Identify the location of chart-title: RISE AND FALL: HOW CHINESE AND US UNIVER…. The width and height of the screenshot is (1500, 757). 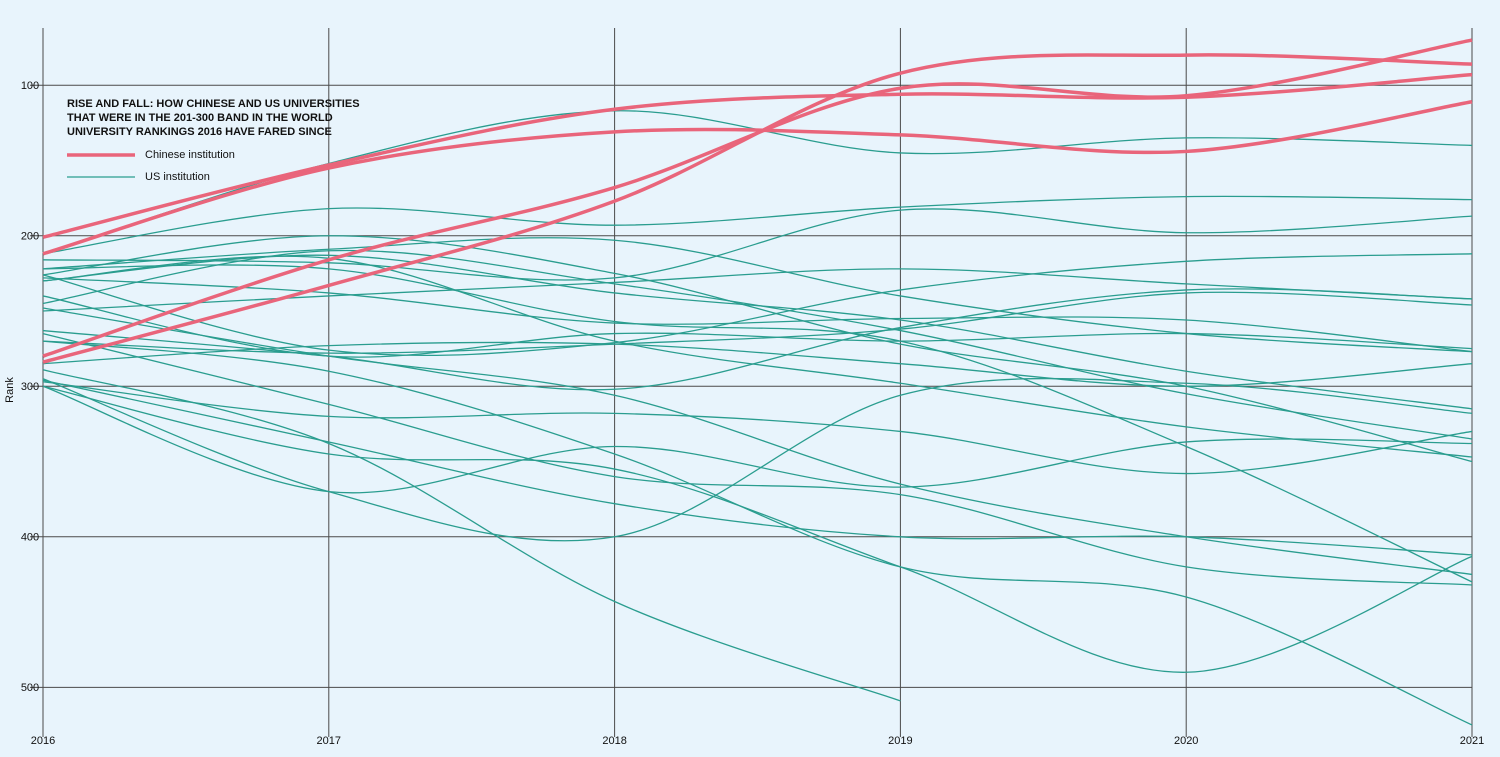
(213, 104).